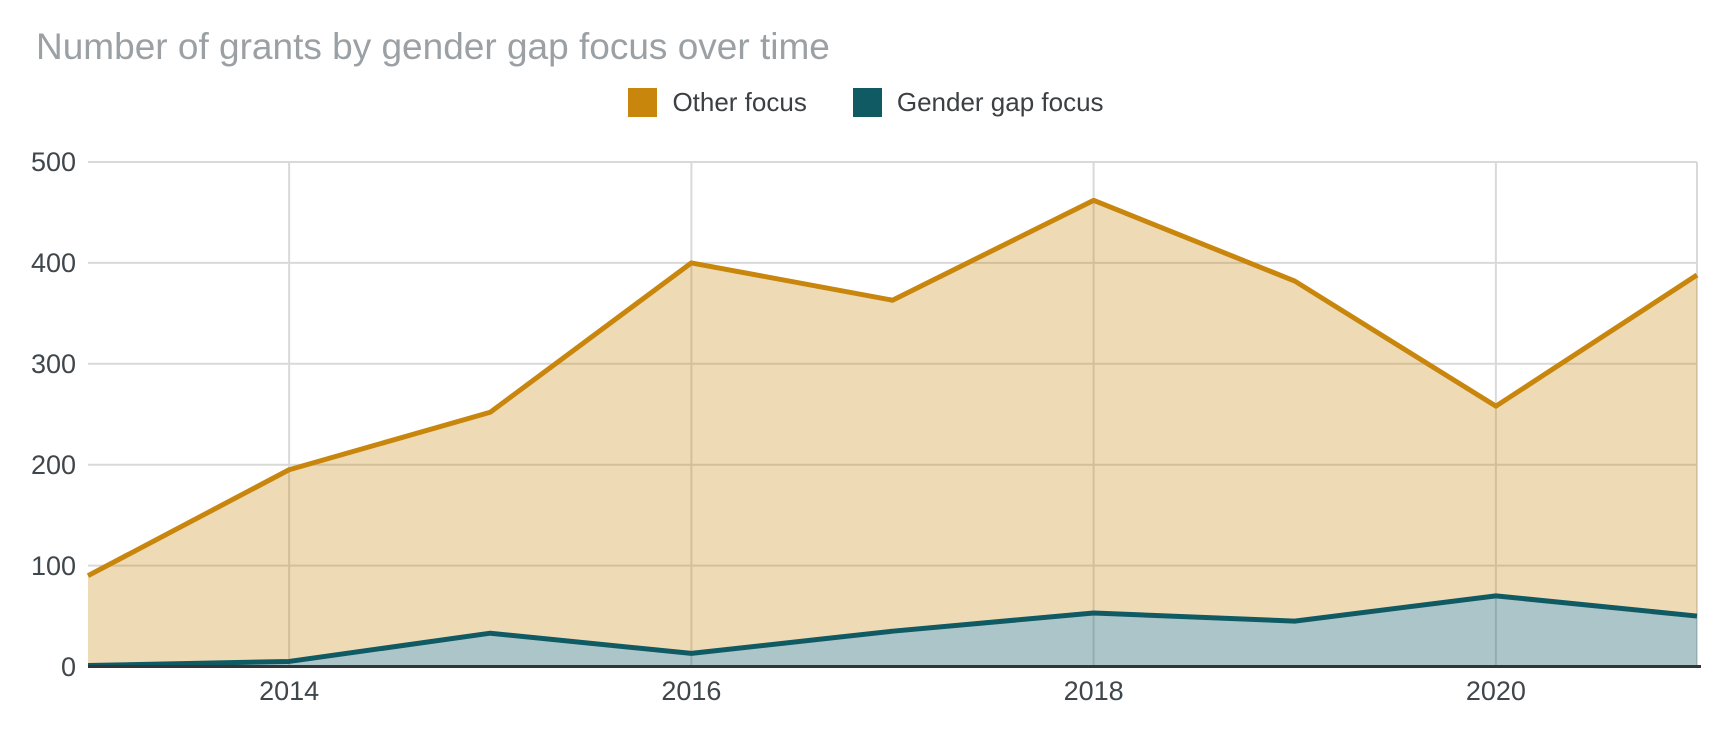  What do you see at coordinates (53, 565) in the screenshot?
I see `y-tick-label: 100` at bounding box center [53, 565].